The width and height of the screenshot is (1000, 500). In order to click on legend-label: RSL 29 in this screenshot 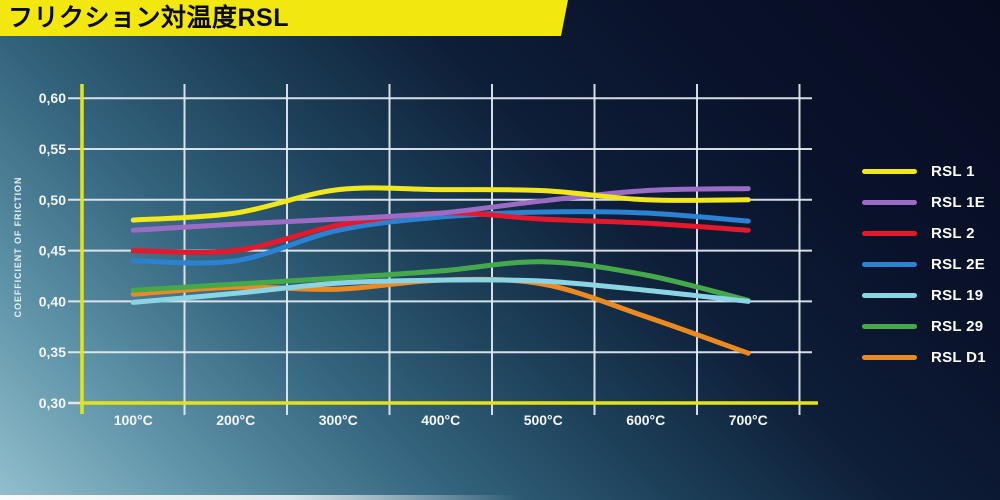, I will do `click(957, 326)`.